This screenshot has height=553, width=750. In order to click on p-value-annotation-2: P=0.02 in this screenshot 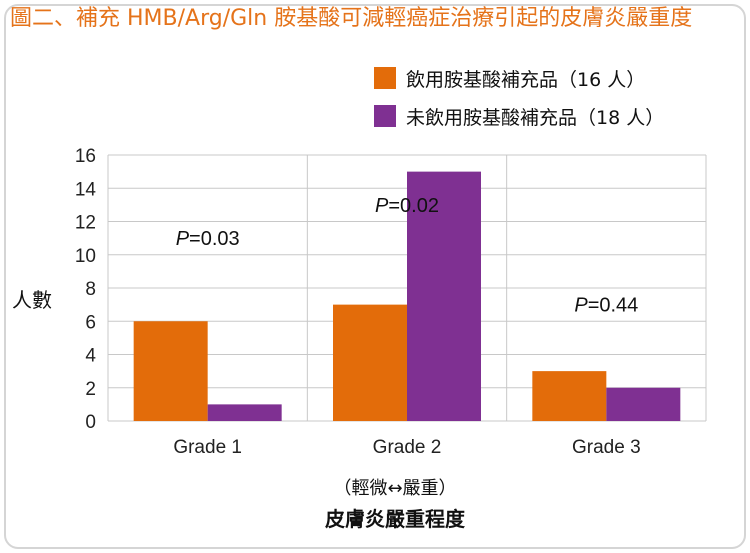, I will do `click(407, 206)`.